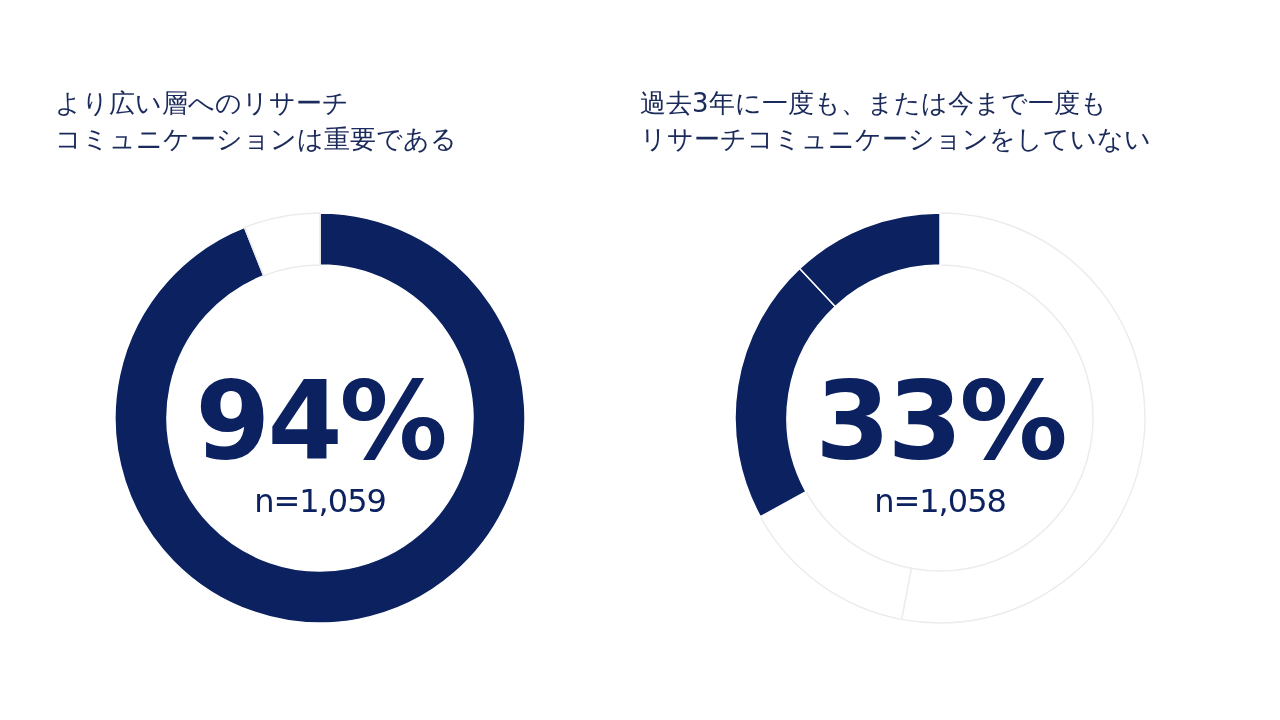 This screenshot has height=720, width=1280. Describe the element at coordinates (320, 420) in the screenshot. I see `text: 94%` at that location.